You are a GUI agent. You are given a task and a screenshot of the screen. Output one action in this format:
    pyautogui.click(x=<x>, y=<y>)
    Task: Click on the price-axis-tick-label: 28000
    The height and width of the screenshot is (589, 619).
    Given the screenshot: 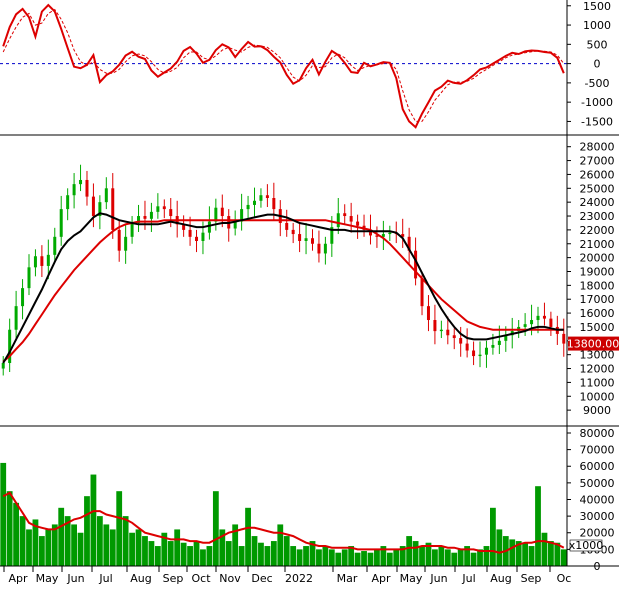 What is the action you would take?
    pyautogui.click(x=597, y=147)
    